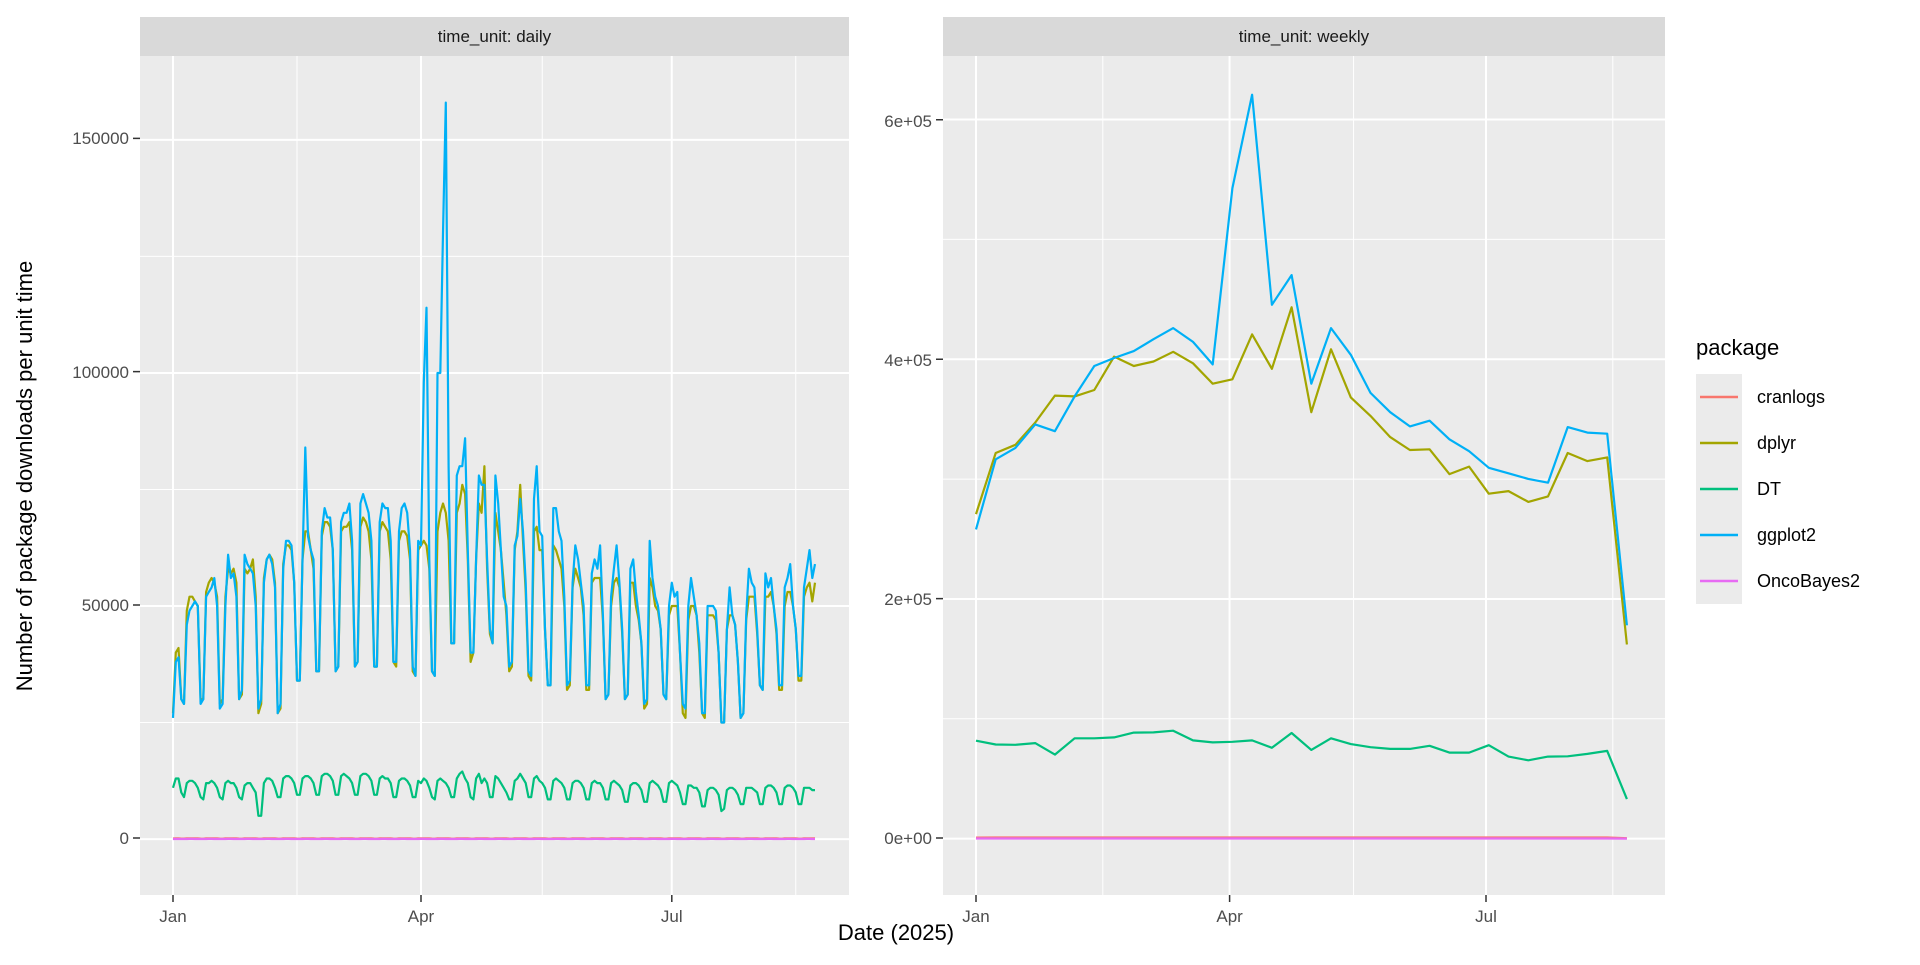 Image resolution: width=1920 pixels, height=965 pixels. What do you see at coordinates (1786, 535) in the screenshot?
I see `legend-label: ggplot2` at bounding box center [1786, 535].